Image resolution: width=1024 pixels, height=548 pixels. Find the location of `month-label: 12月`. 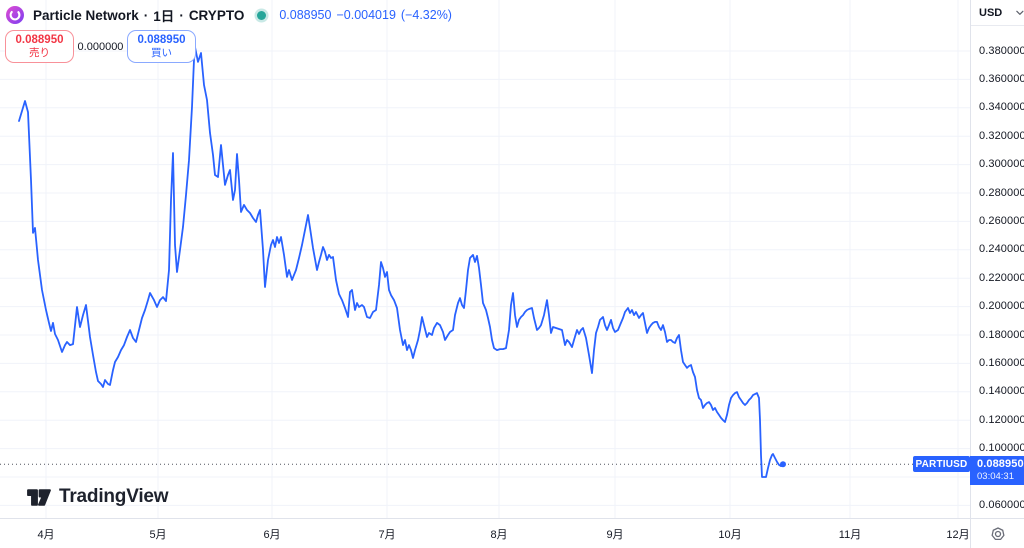

month-label: 12月 is located at coordinates (958, 535).